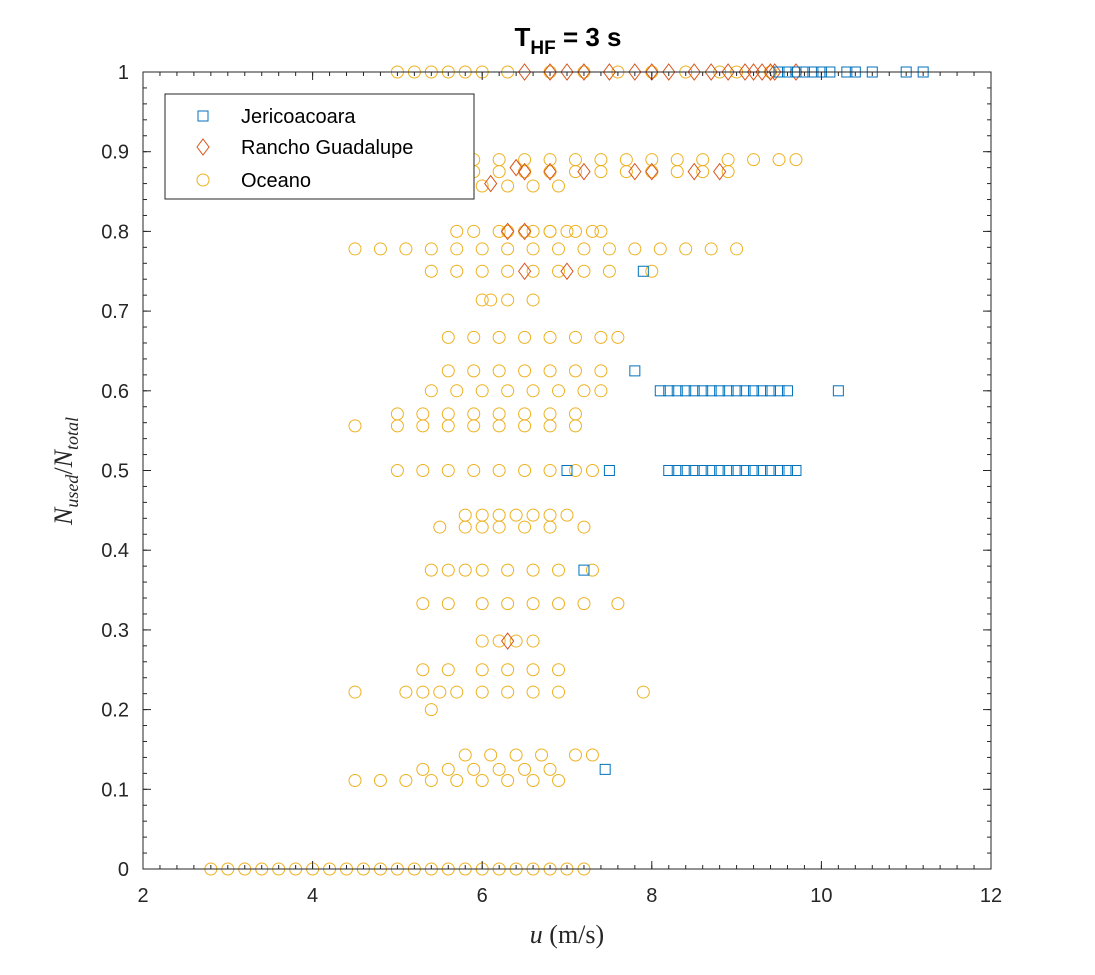 The width and height of the screenshot is (1095, 975). What do you see at coordinates (319, 146) in the screenshot?
I see `legend: Jericoacoara Rancho Guadalupe Oceano` at bounding box center [319, 146].